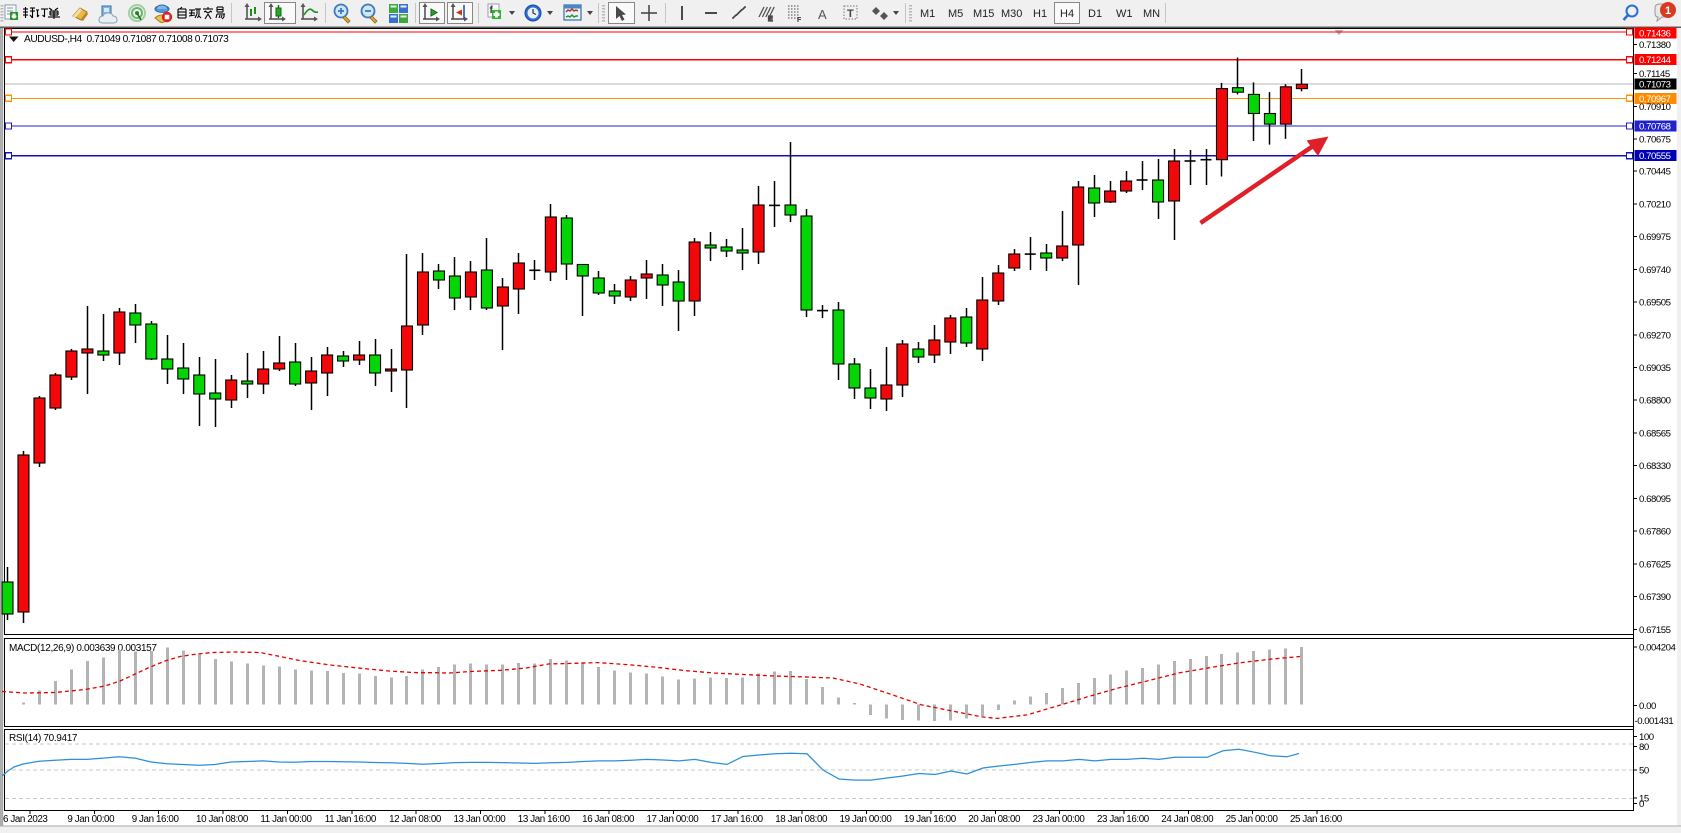 The width and height of the screenshot is (1681, 833). What do you see at coordinates (1655, 597) in the screenshot?
I see `svg-text: 0.67390` at bounding box center [1655, 597].